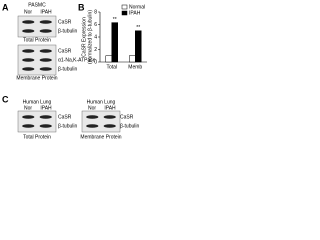  What do you see at coordinates (95, 25) in the screenshot?
I see `y-tick-label: 6` at bounding box center [95, 25].